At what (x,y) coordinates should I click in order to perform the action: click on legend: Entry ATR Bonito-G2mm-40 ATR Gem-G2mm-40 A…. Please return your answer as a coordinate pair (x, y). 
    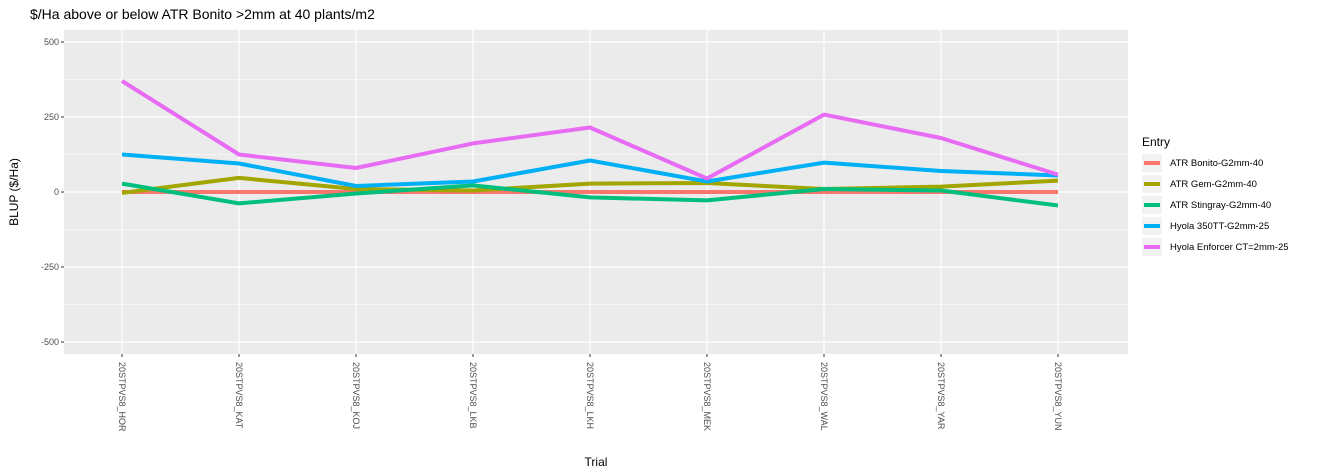
    Looking at the image, I should click on (1215, 195).